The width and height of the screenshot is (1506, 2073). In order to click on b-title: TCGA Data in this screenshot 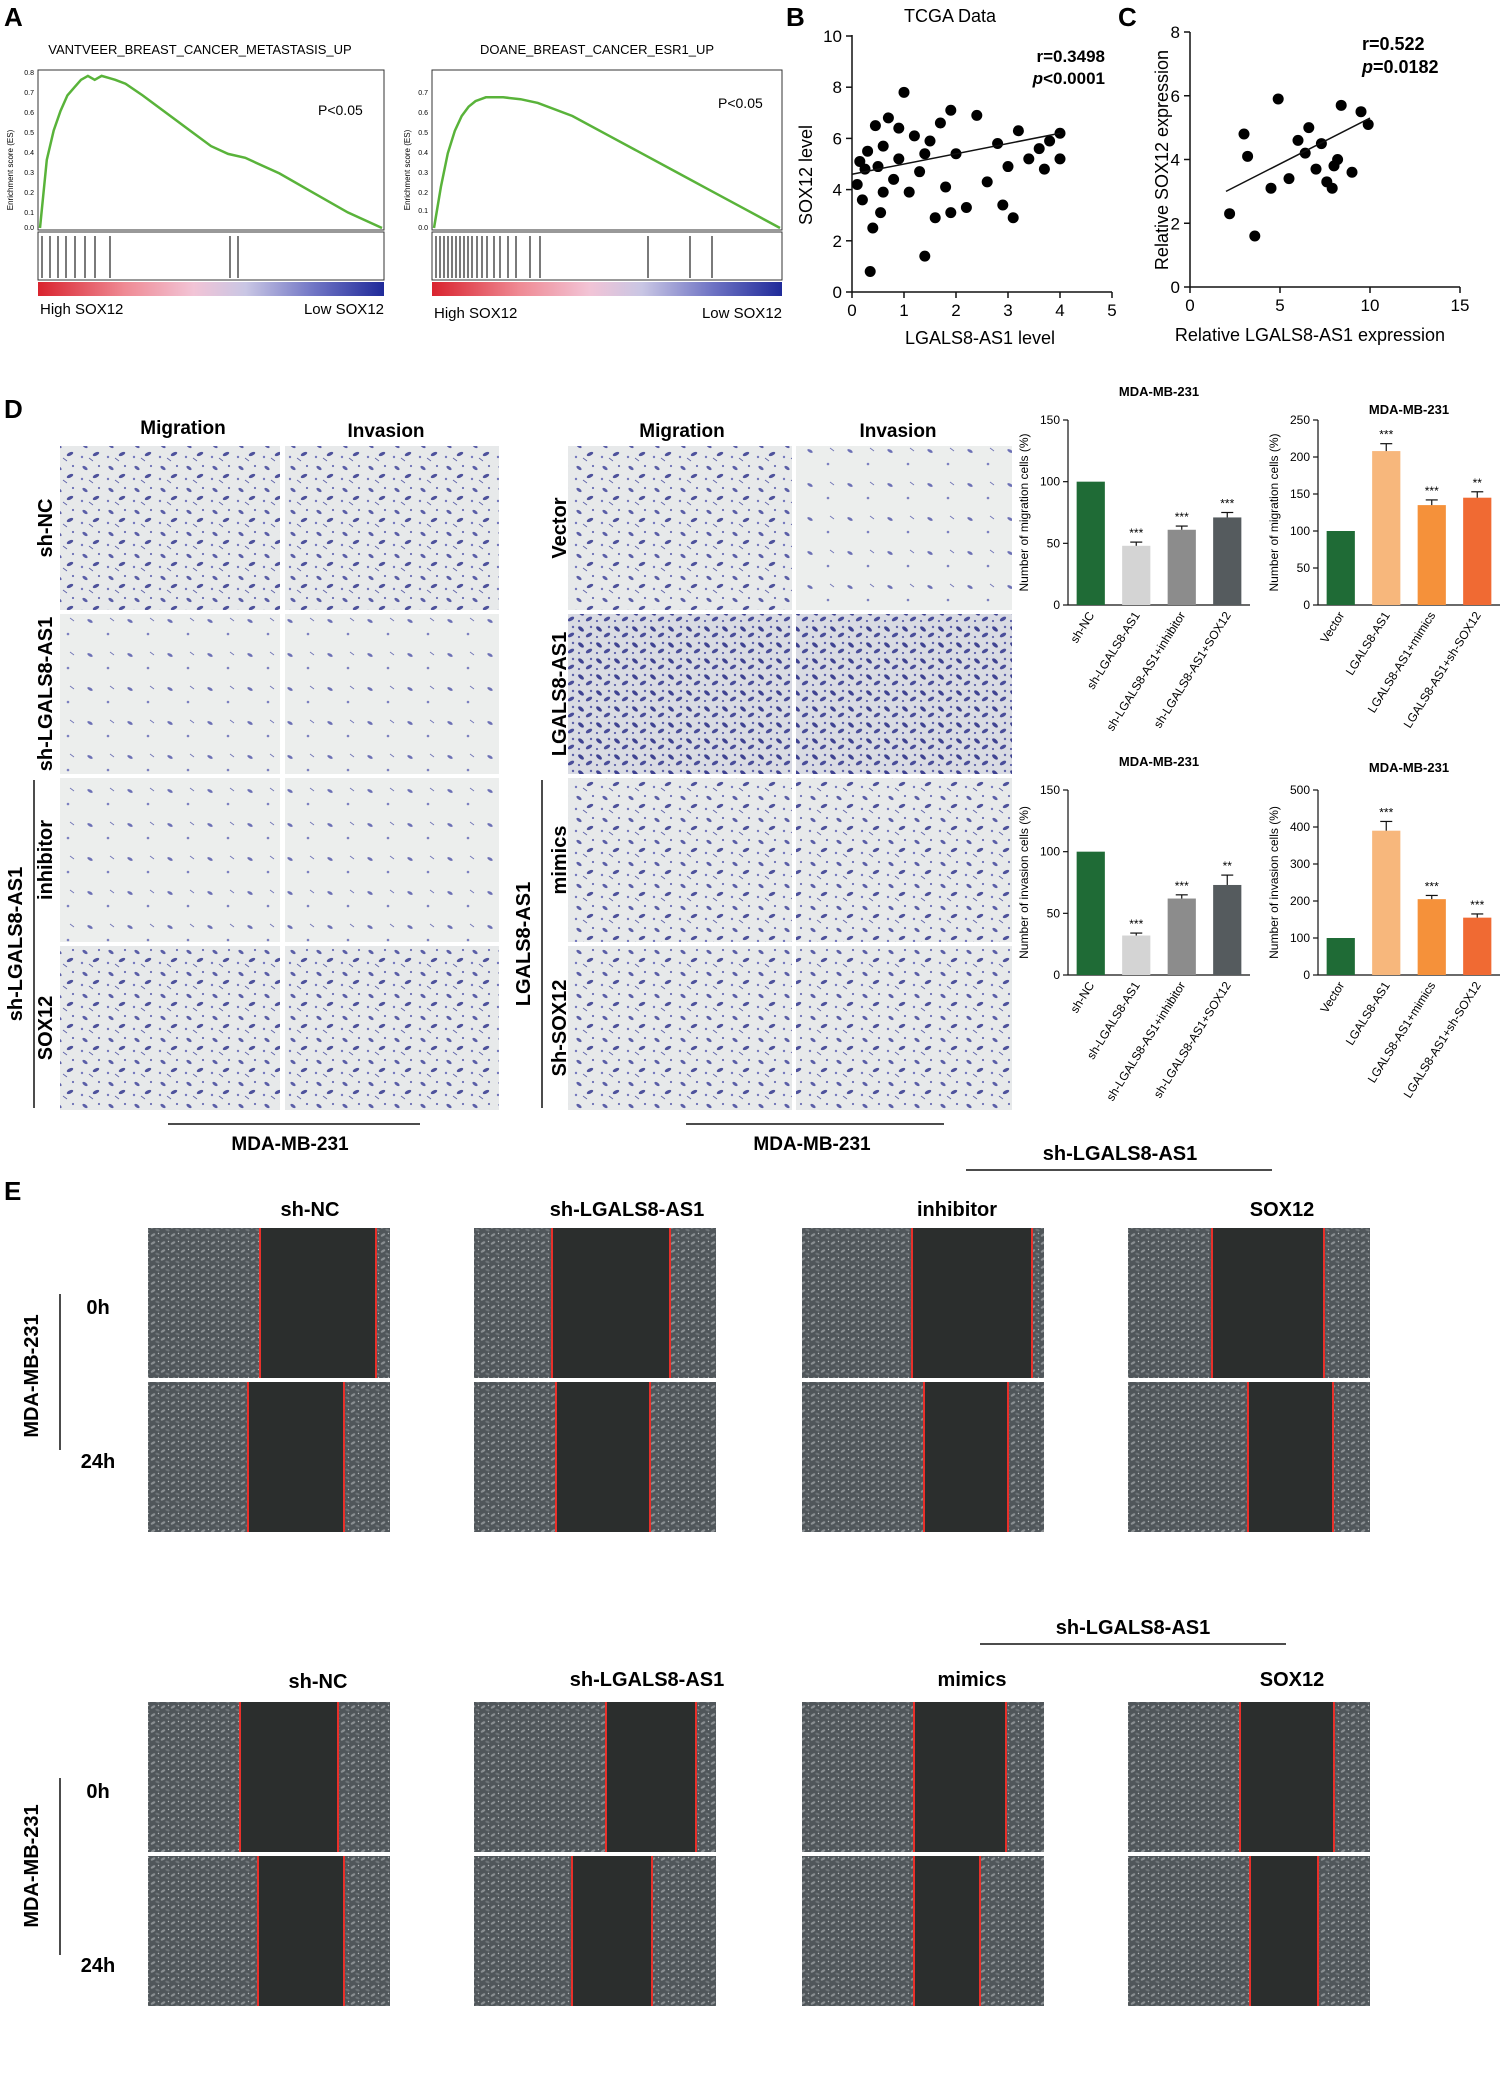, I will do `click(950, 16)`.